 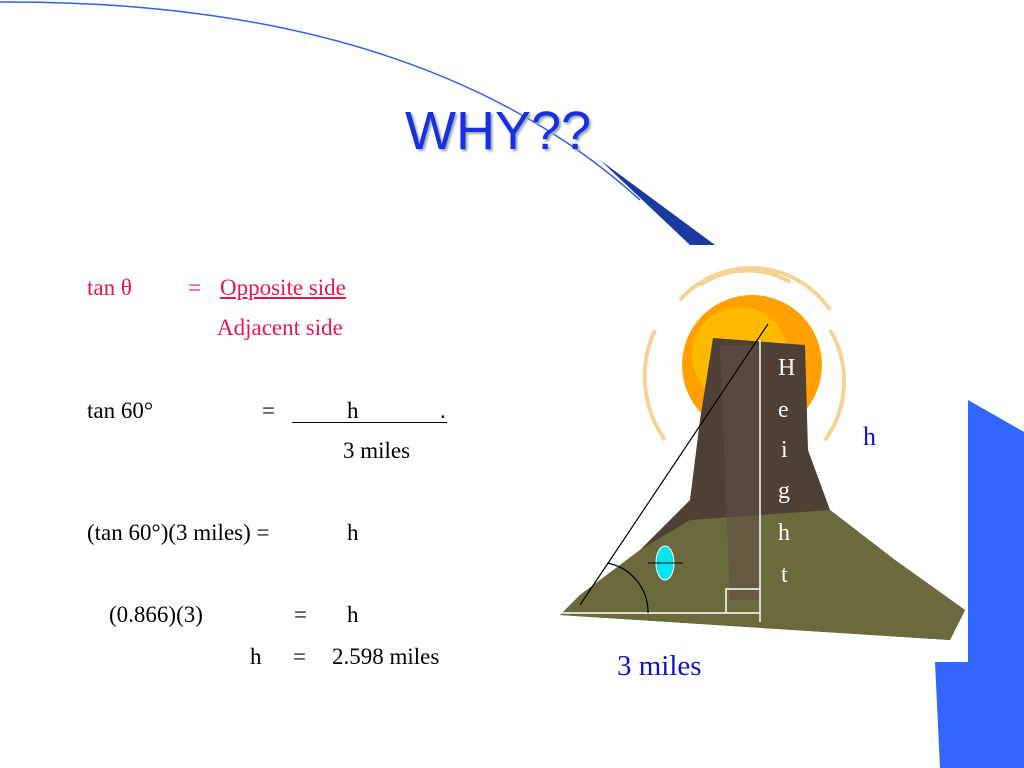 What do you see at coordinates (498, 131) in the screenshot?
I see `slide-title: WHY??` at bounding box center [498, 131].